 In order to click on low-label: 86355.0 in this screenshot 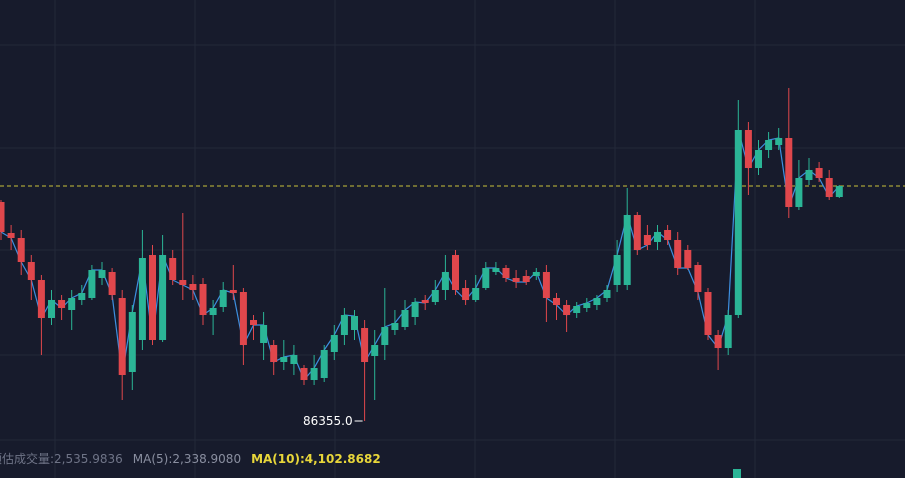, I will do `click(328, 421)`.